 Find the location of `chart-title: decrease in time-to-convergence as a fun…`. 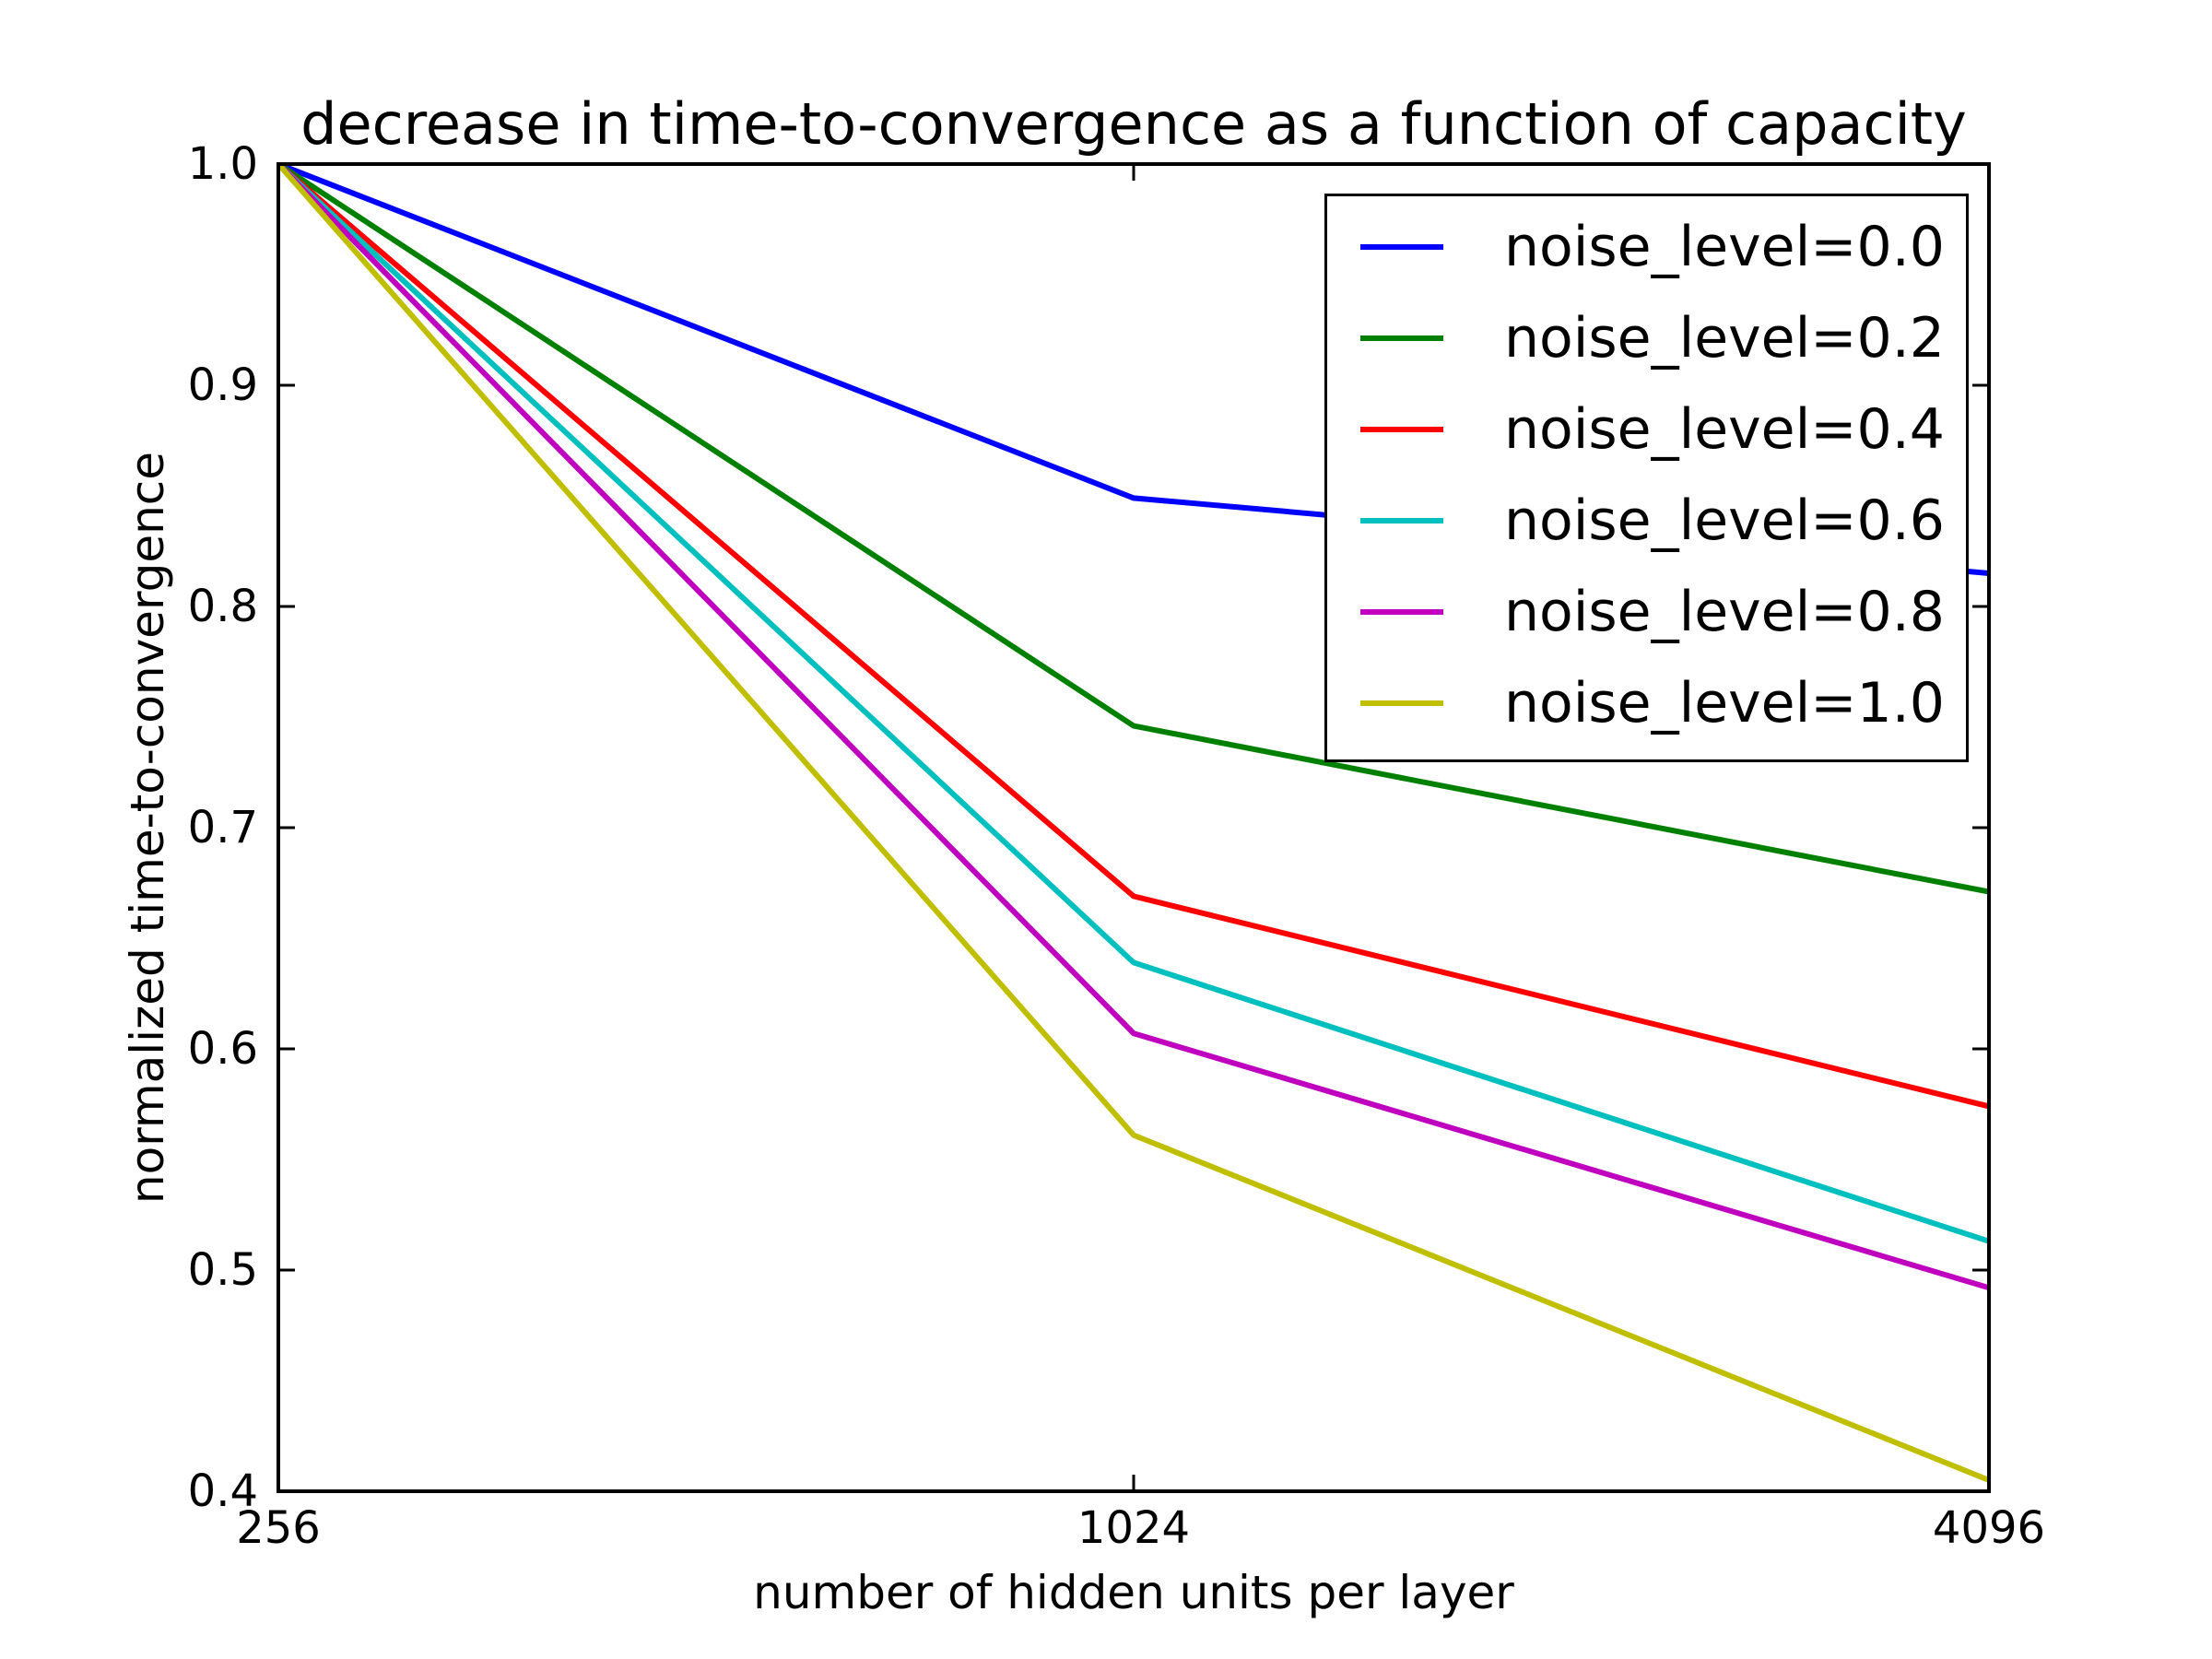

chart-title: decrease in time-to-convergence as a fun… is located at coordinates (1133, 124).